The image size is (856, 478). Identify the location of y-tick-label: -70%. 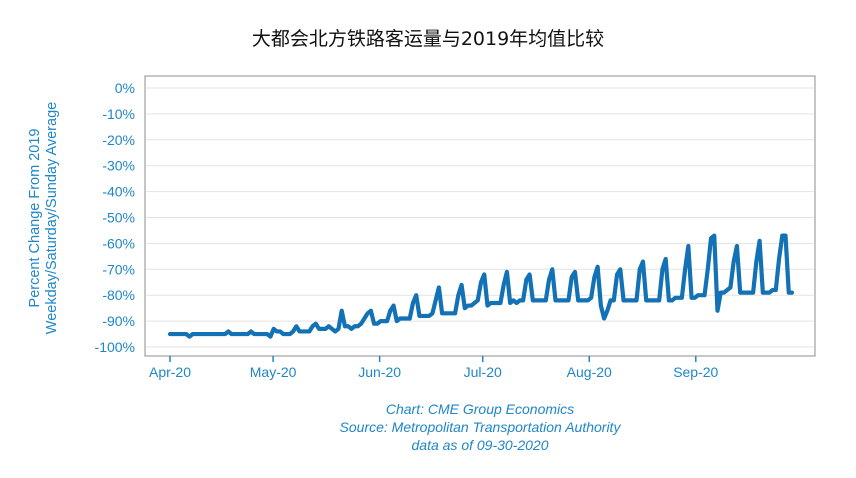
(118, 269).